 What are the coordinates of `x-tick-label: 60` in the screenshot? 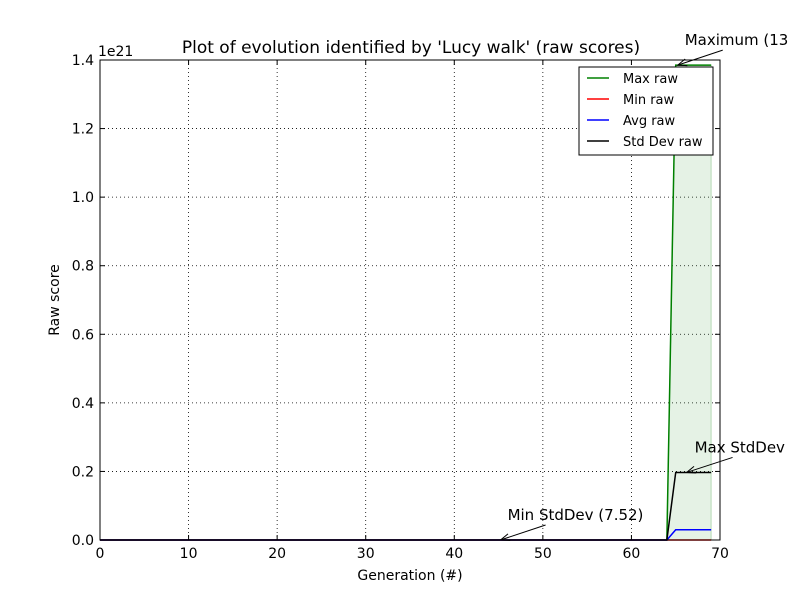 It's located at (632, 554).